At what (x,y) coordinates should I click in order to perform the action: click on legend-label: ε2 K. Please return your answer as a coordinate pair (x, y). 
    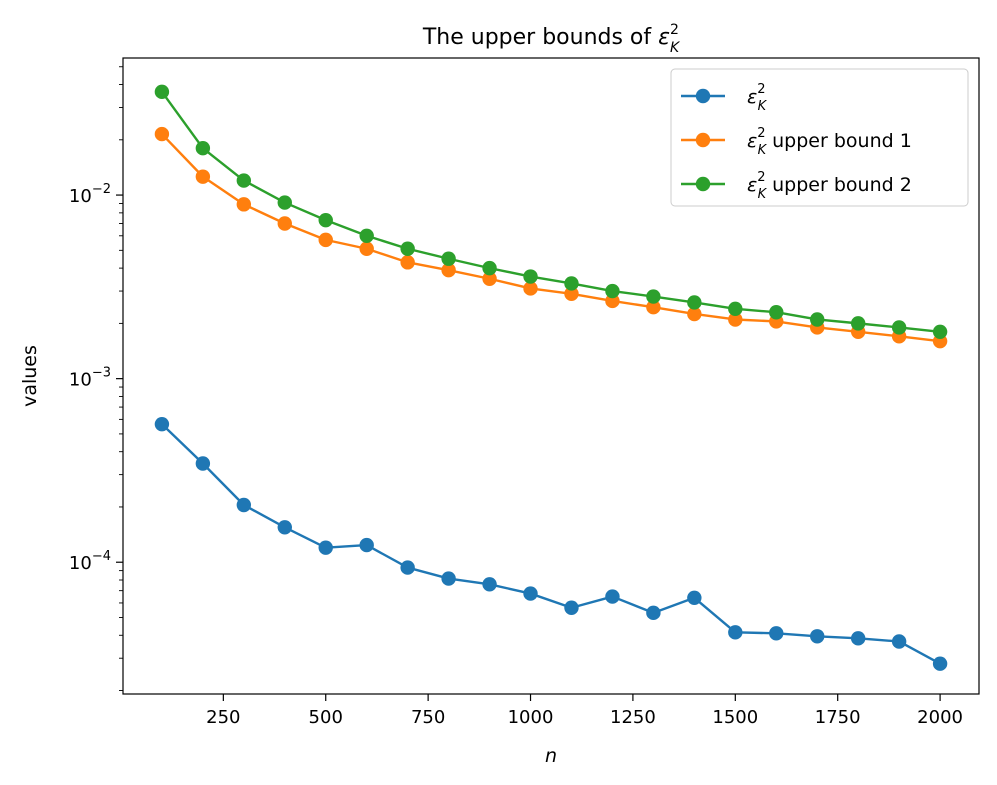
    Looking at the image, I should click on (757, 98).